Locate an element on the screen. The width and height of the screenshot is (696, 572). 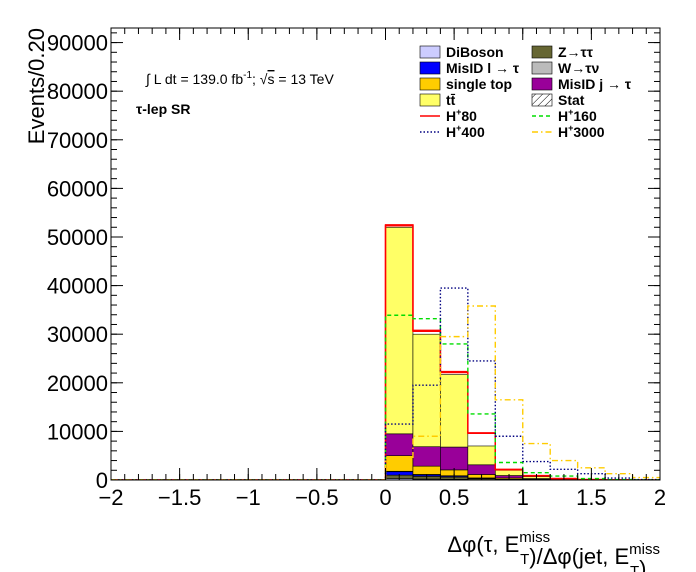
energy-text: = 13 TeV is located at coordinates (305, 79).